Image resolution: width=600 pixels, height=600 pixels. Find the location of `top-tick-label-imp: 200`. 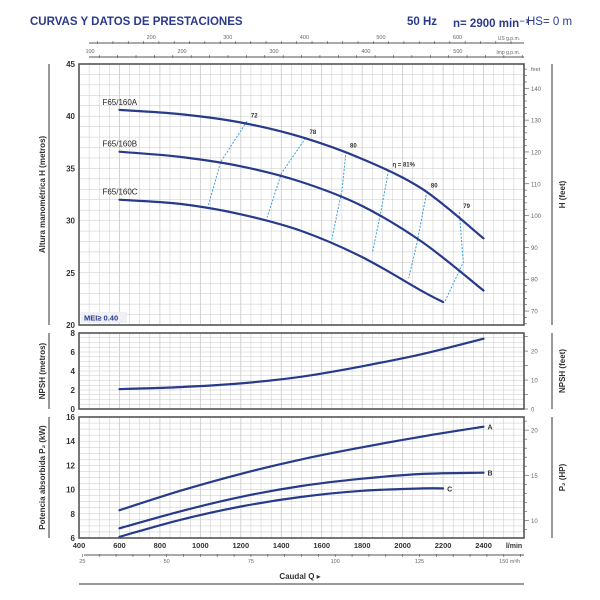

top-tick-label-imp: 200 is located at coordinates (181, 52).